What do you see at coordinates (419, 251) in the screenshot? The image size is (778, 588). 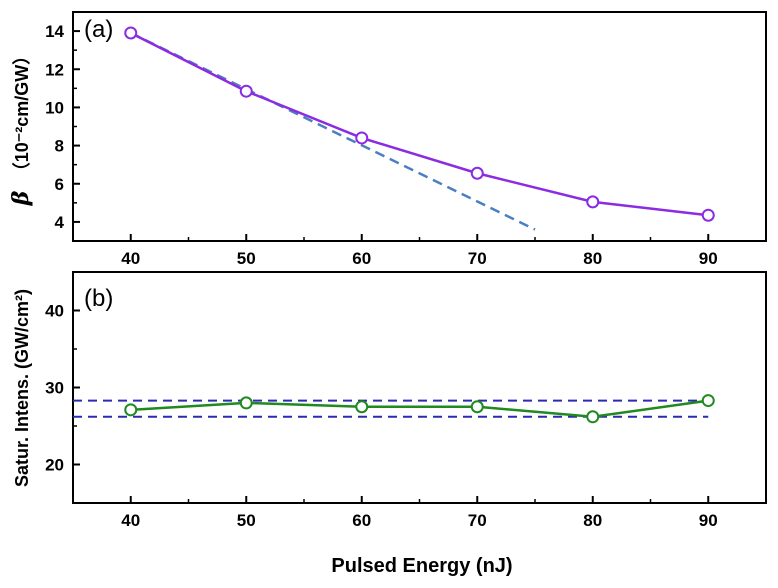 I see `panel-a-x-ticks: 40 50 60 70 80 90` at bounding box center [419, 251].